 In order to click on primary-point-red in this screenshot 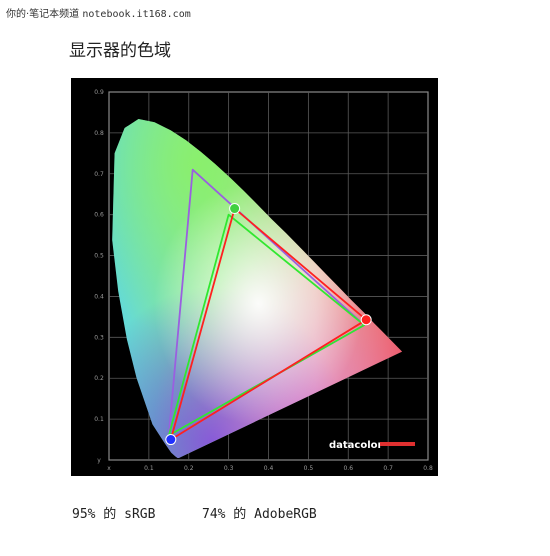, I will do `click(366, 320)`.